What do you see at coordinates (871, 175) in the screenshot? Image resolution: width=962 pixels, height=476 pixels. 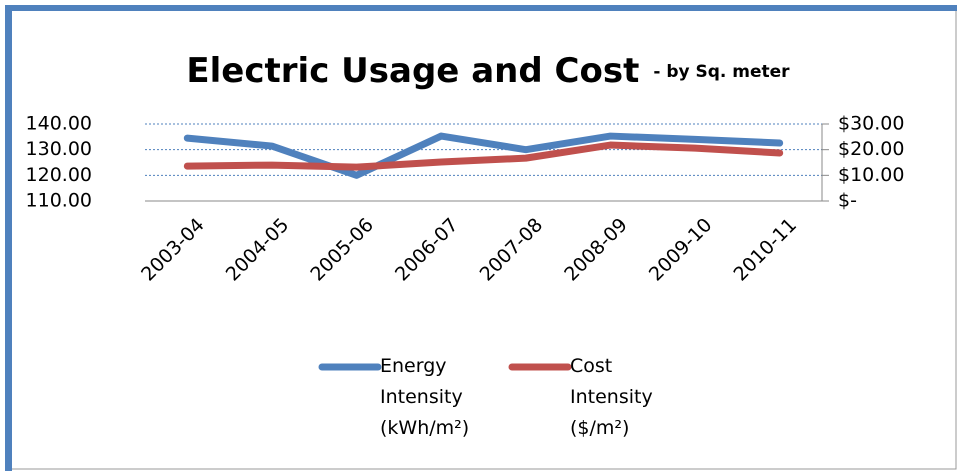 I see `y2-tick-label: $10.00` at bounding box center [871, 175].